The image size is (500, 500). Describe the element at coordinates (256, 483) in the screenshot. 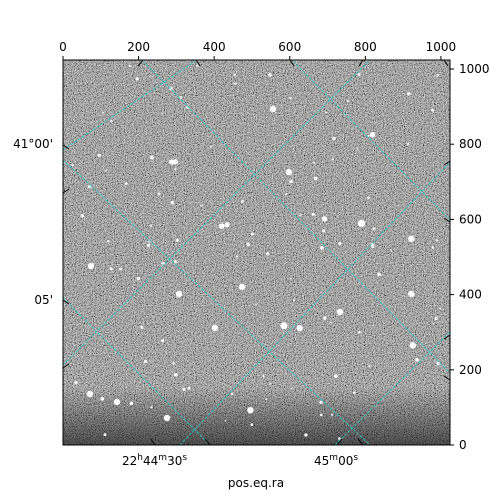

I see `x-axis-title: pos.eq.ra` at that location.